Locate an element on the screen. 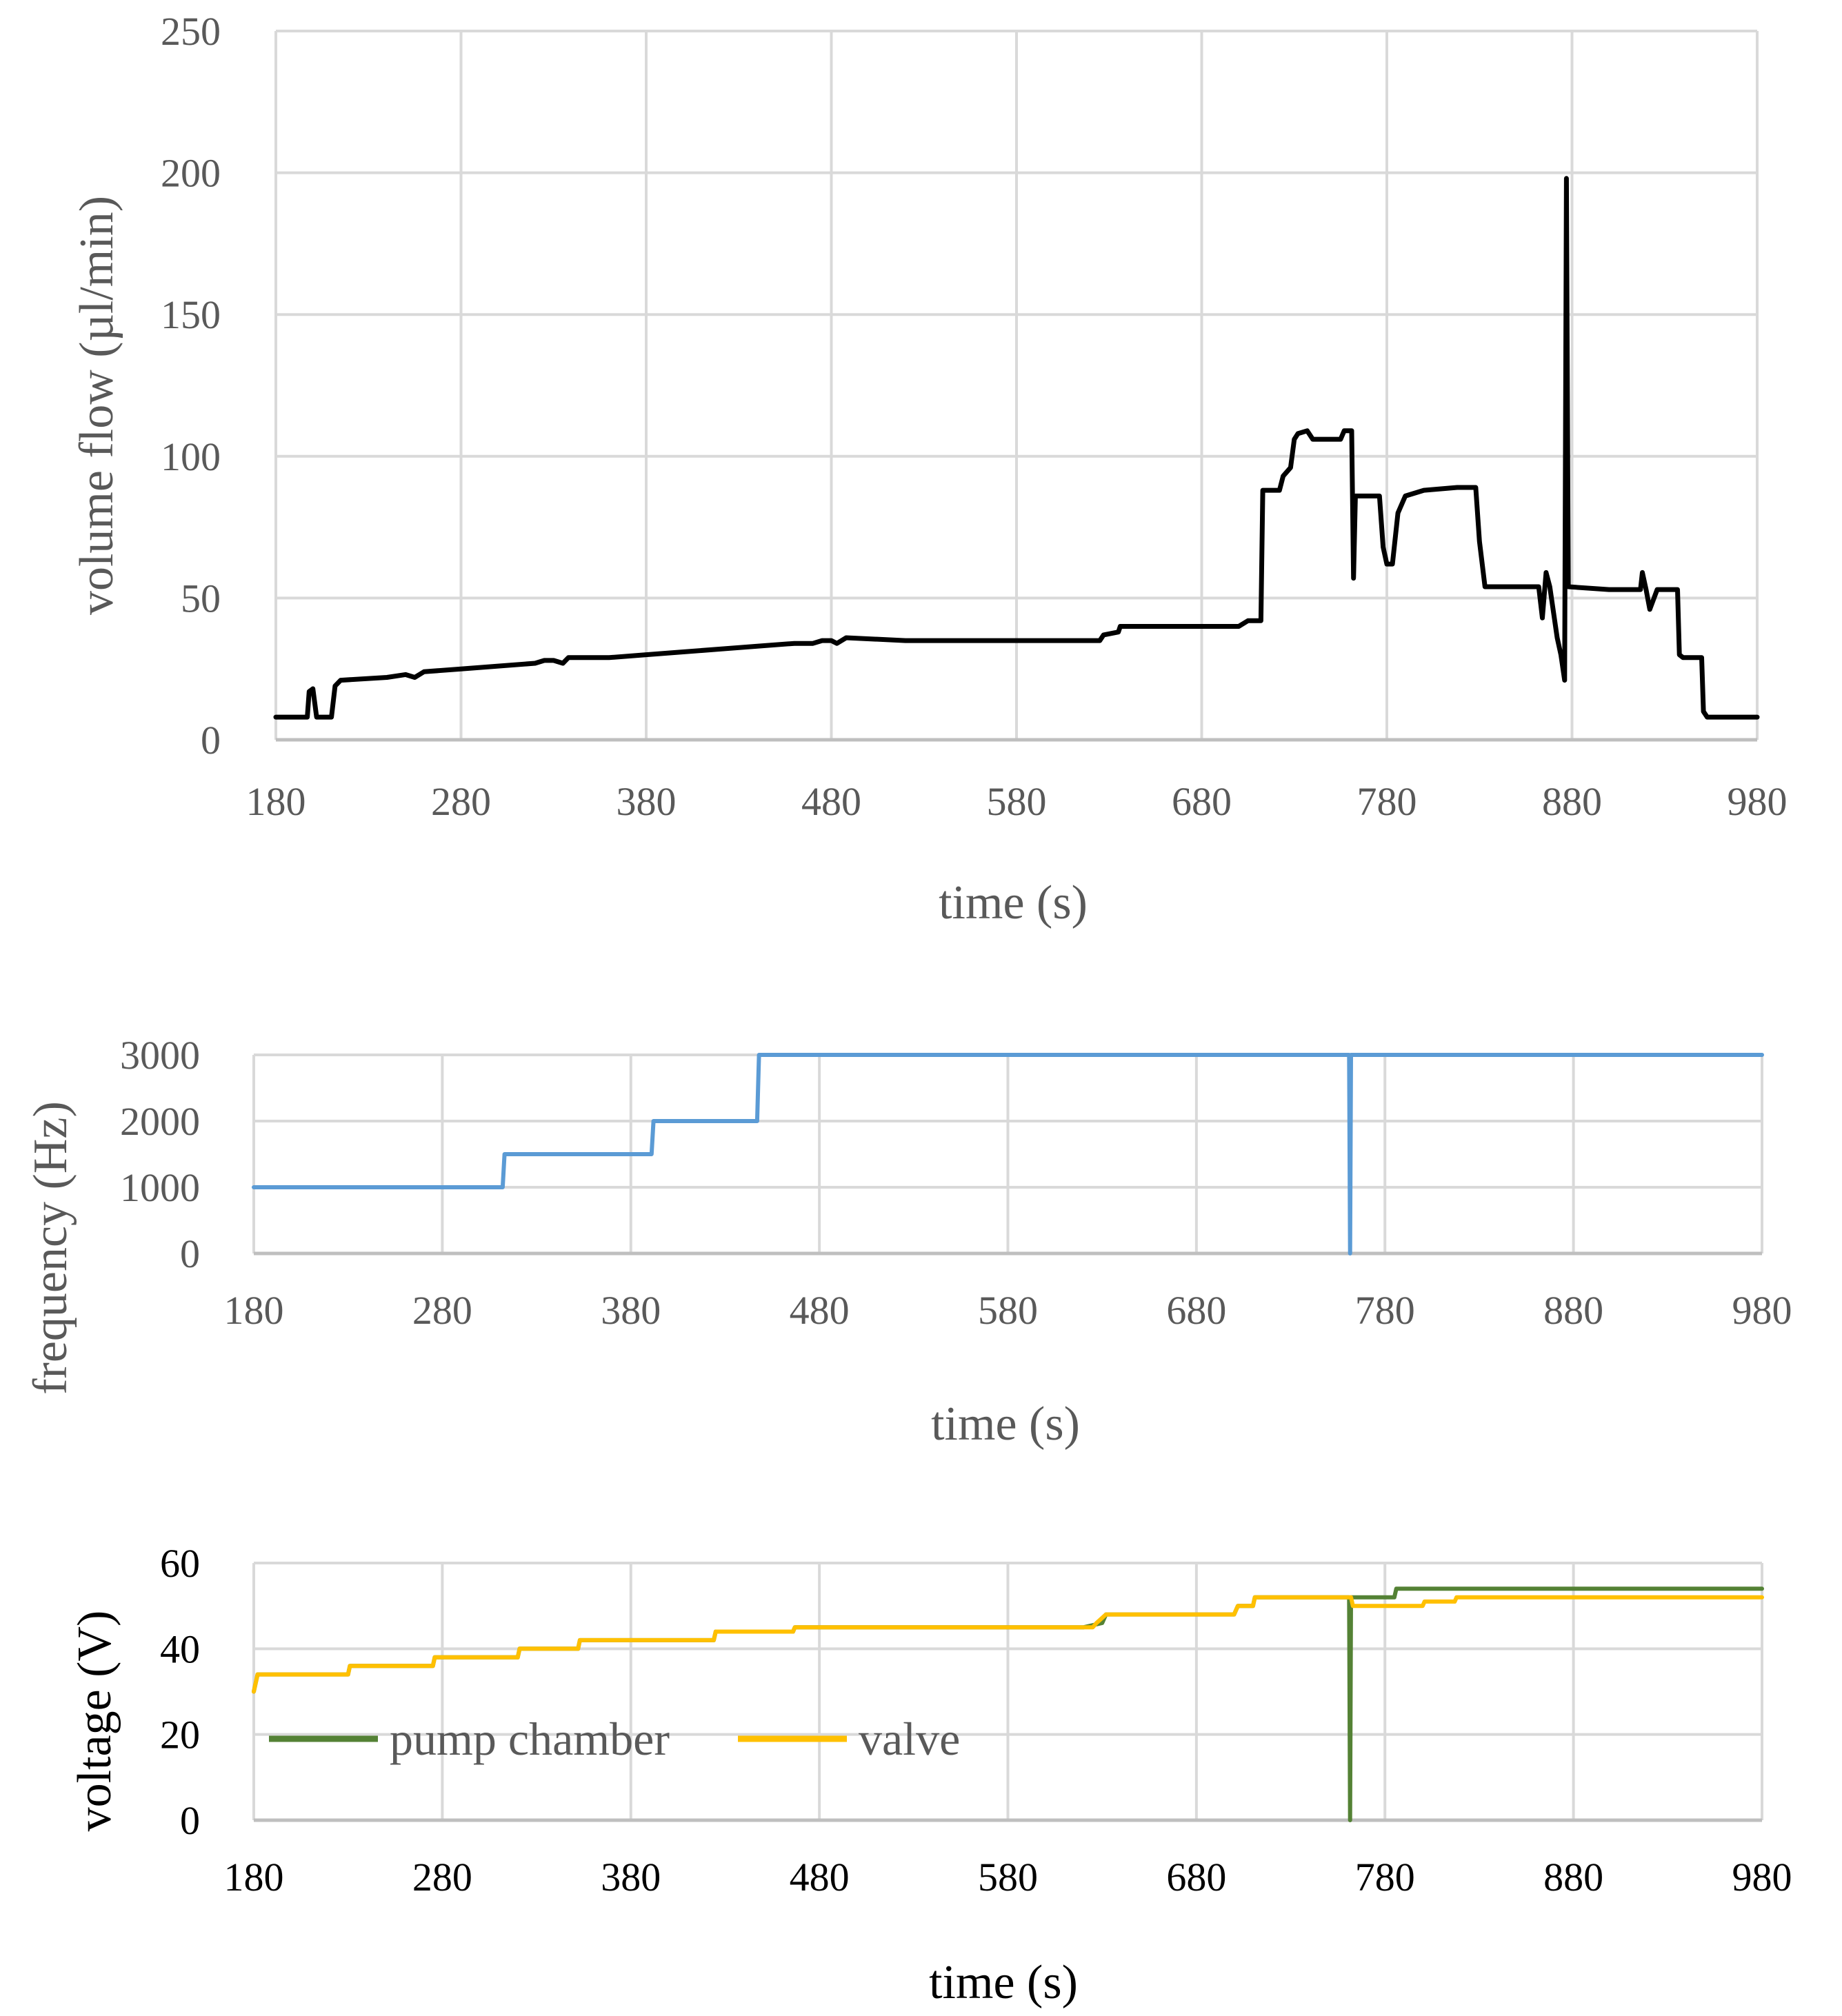 This screenshot has width=1842, height=2016. voltage-x-tick-680: 680 is located at coordinates (1196, 1877).